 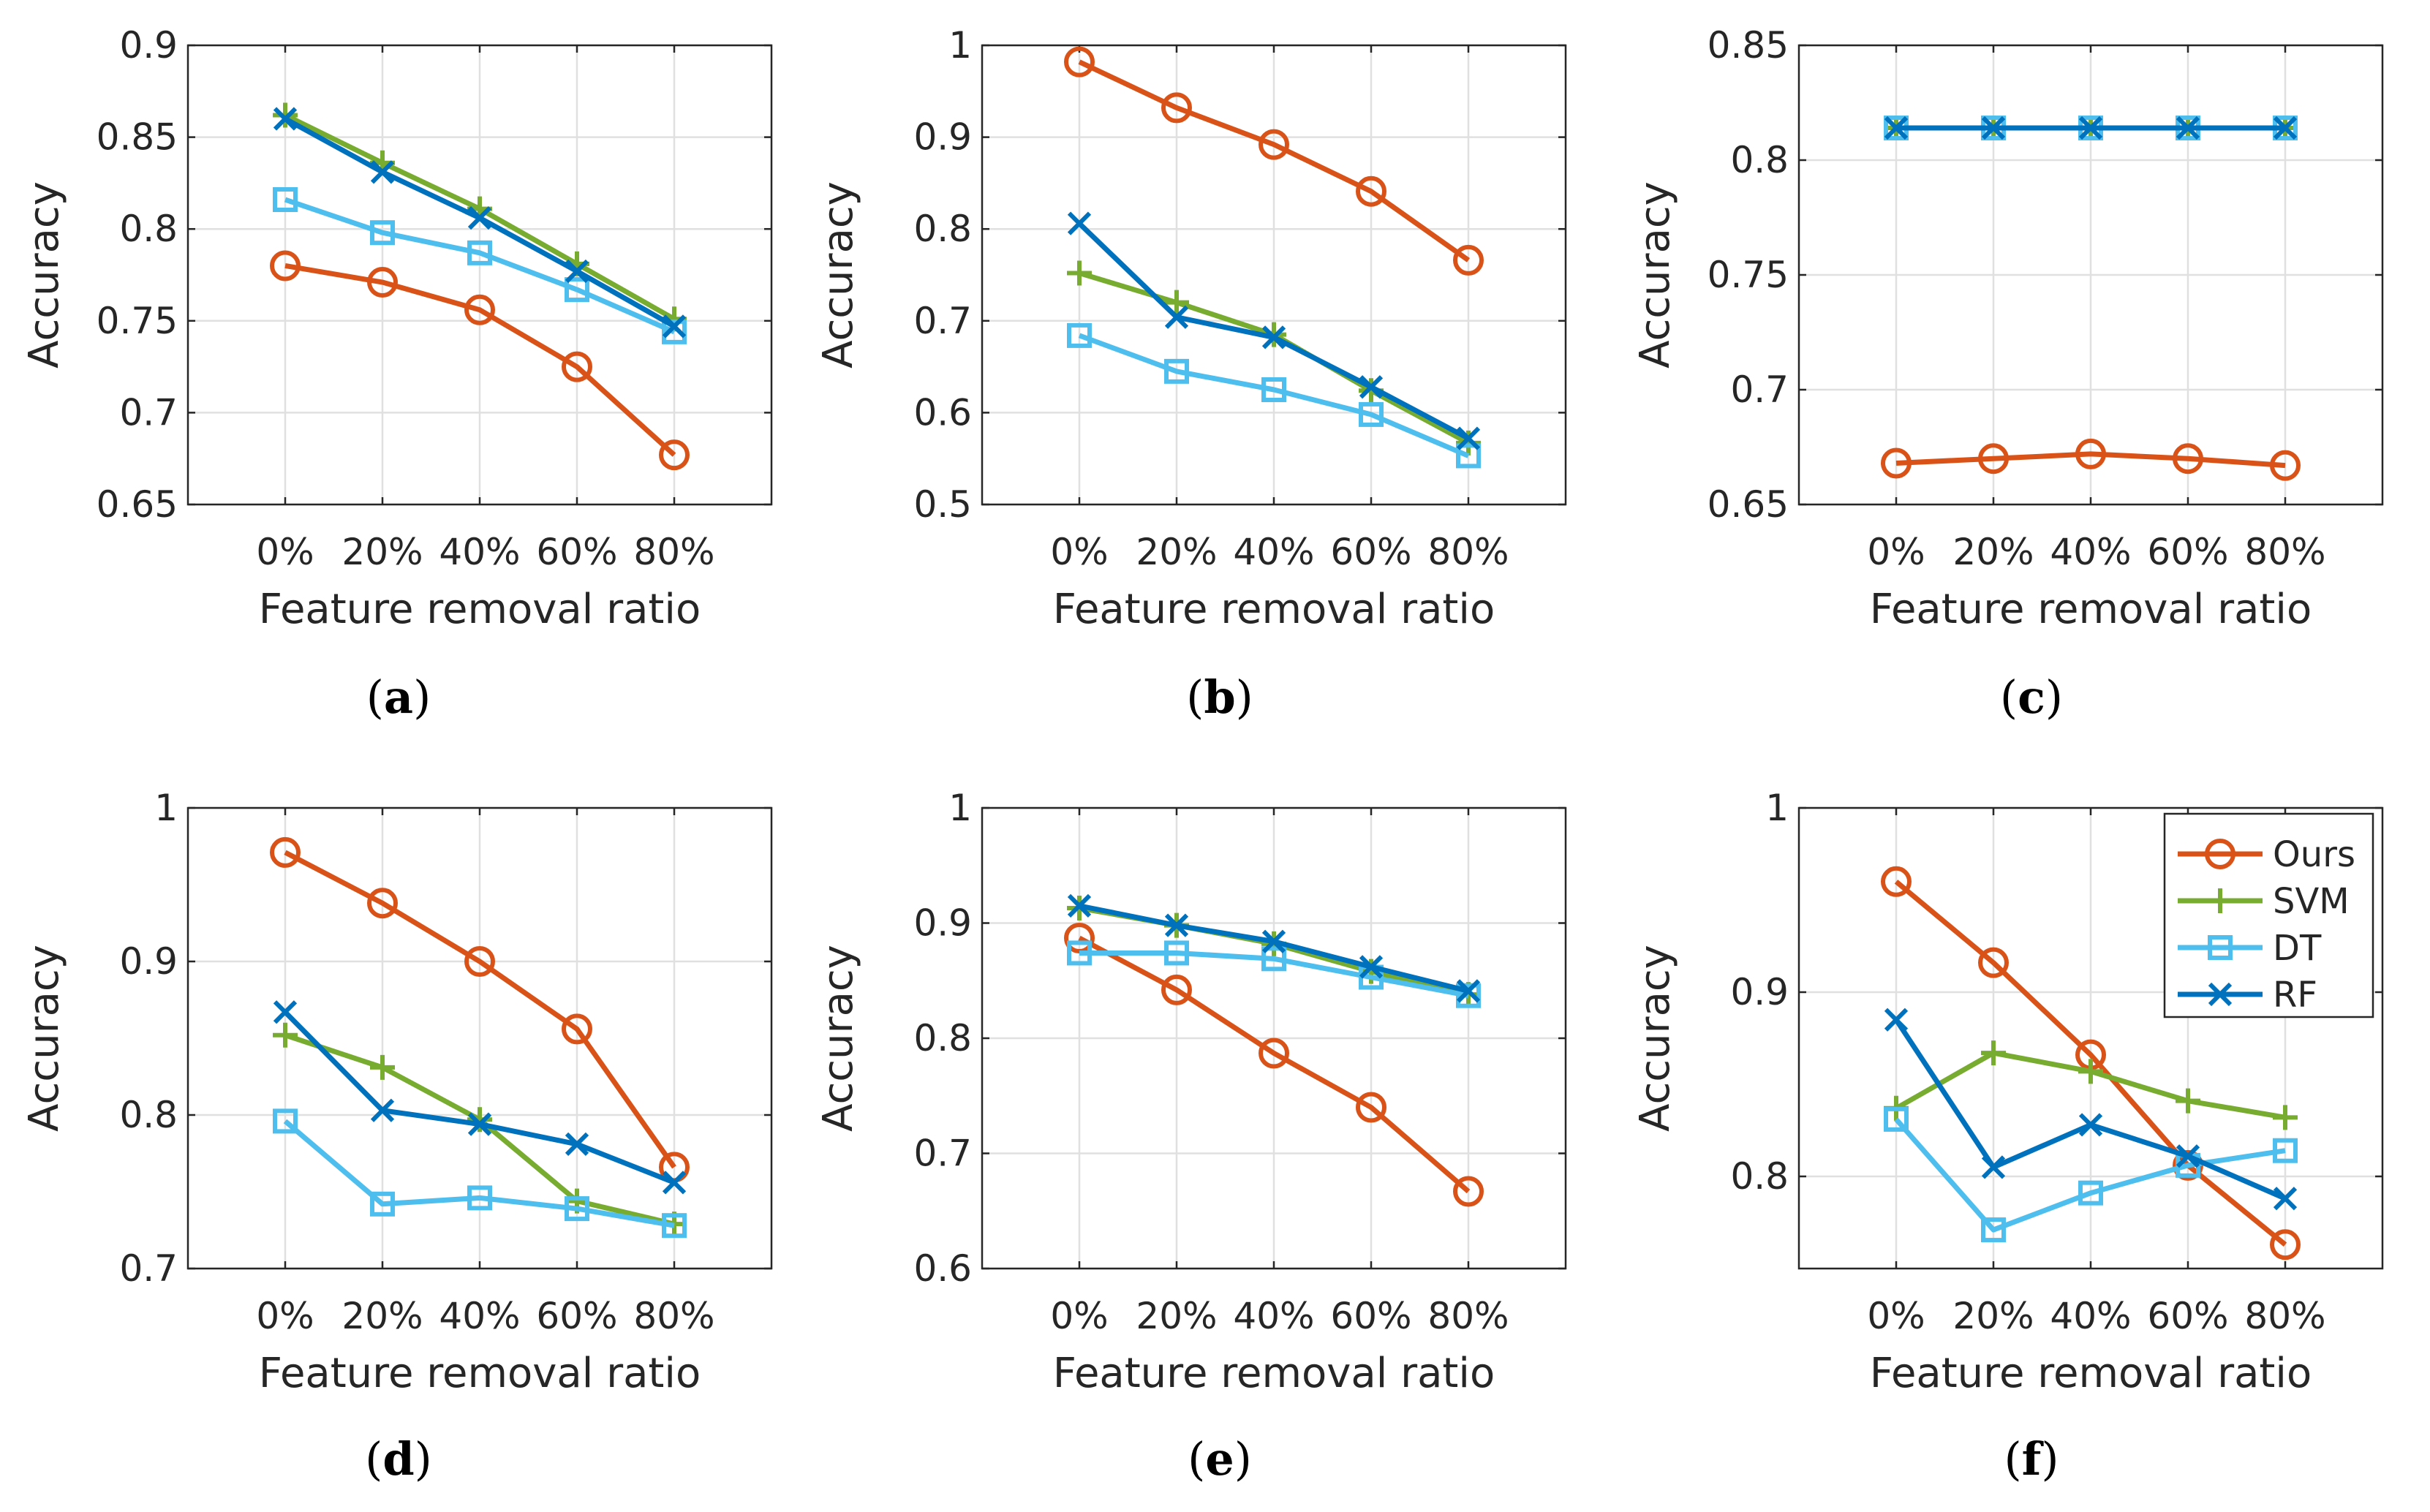 I want to click on y-tick-label: 0.5, so click(x=943, y=504).